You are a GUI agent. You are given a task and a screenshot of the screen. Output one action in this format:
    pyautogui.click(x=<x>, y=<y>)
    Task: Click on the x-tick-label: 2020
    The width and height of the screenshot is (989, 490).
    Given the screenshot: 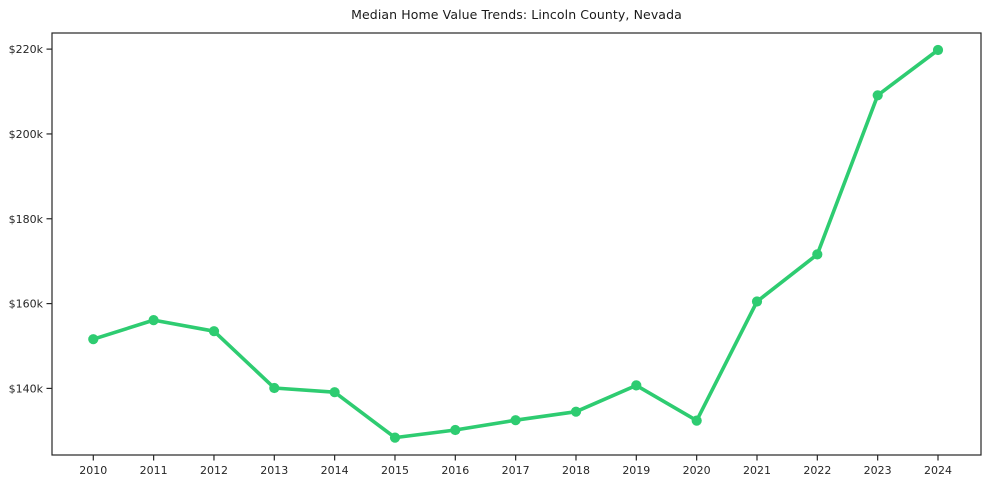 What is the action you would take?
    pyautogui.click(x=697, y=470)
    